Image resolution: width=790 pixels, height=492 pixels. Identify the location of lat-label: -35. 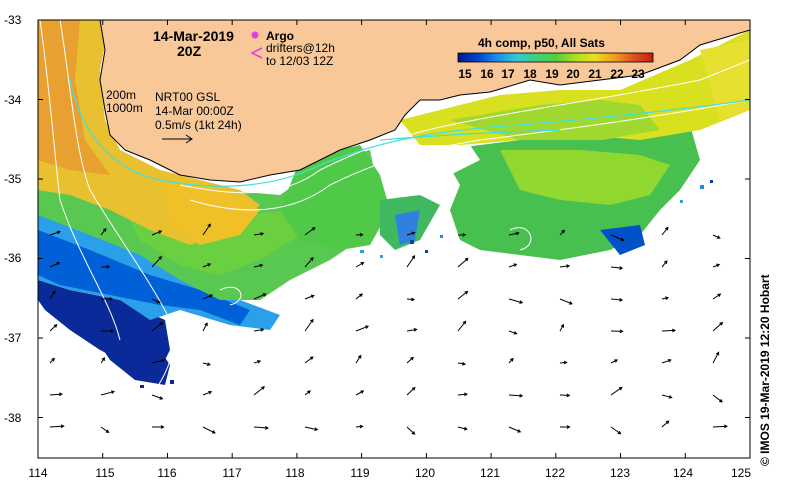
(13, 179).